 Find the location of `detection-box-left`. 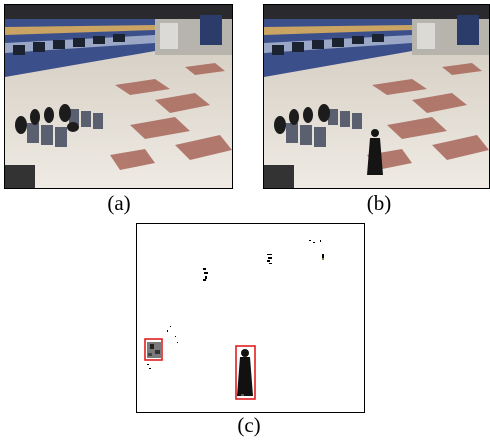

detection-box-left is located at coordinates (153, 349).